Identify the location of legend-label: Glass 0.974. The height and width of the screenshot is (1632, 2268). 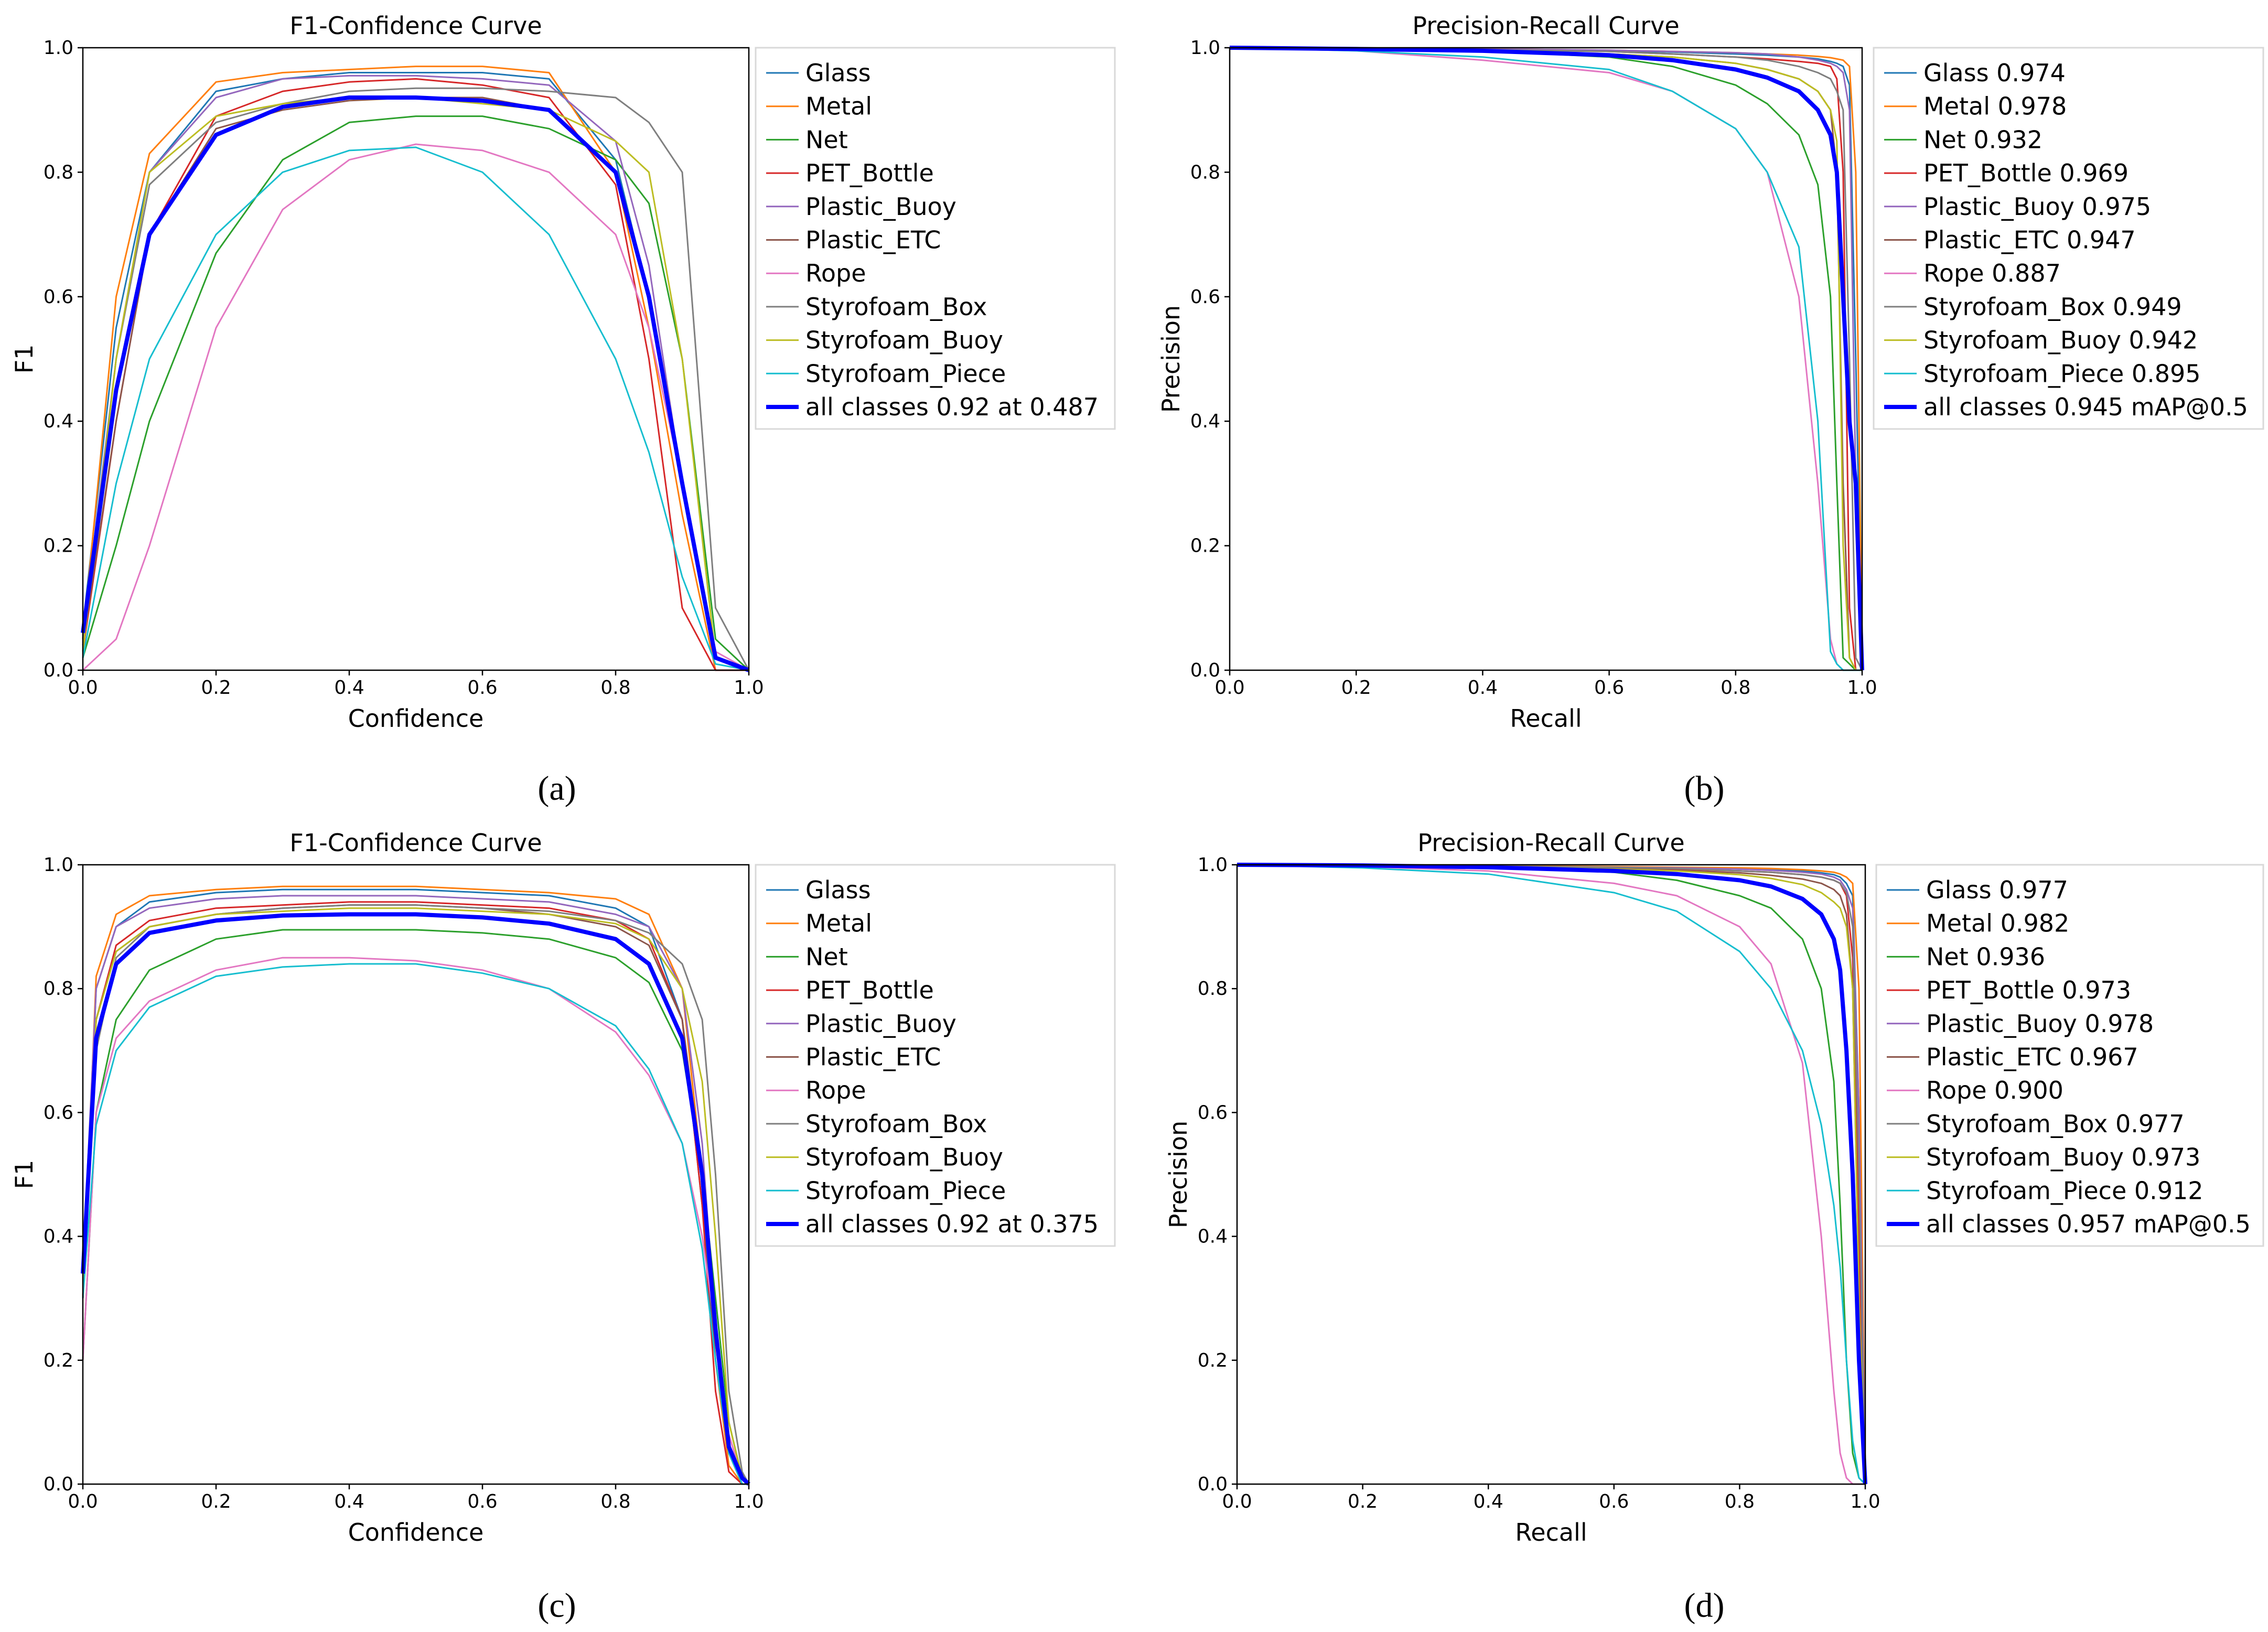
(1994, 73).